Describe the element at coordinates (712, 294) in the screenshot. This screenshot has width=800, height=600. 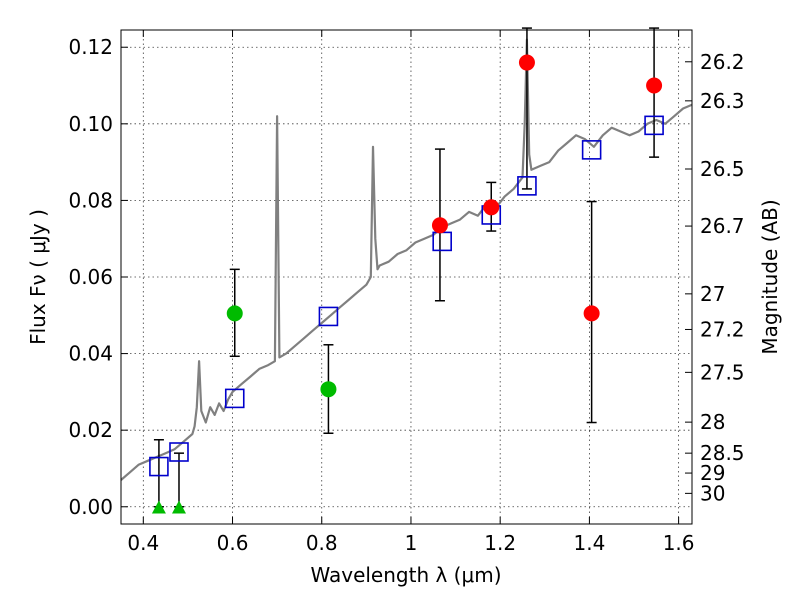
I see `mag-tick-label: 27` at that location.